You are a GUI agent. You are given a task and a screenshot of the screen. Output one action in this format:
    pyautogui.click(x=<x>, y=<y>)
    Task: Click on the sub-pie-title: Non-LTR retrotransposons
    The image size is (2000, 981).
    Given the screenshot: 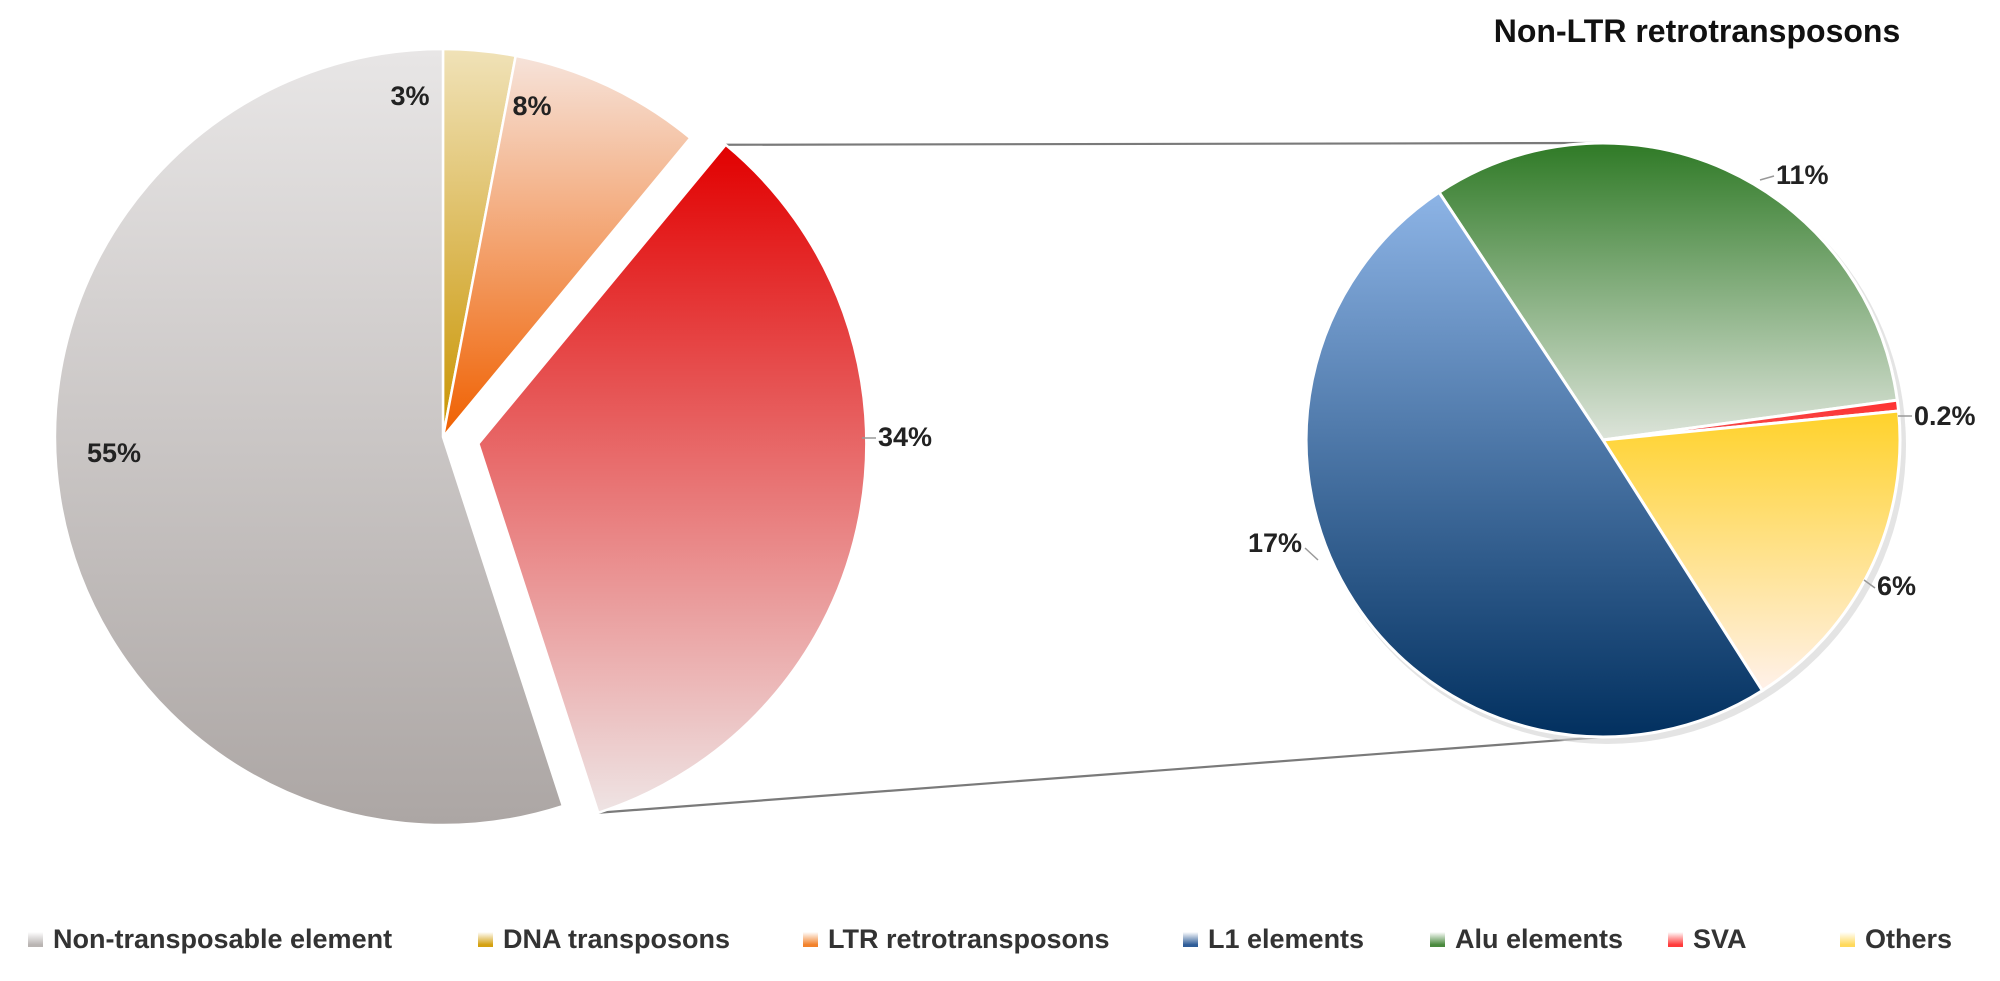 What is the action you would take?
    pyautogui.click(x=1697, y=31)
    